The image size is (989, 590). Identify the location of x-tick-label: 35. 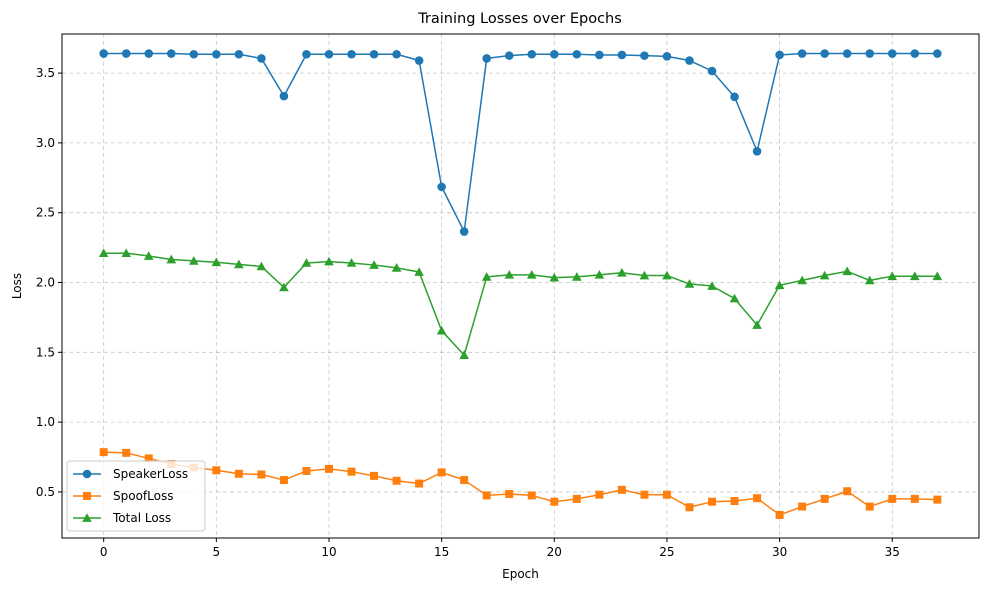
(892, 552).